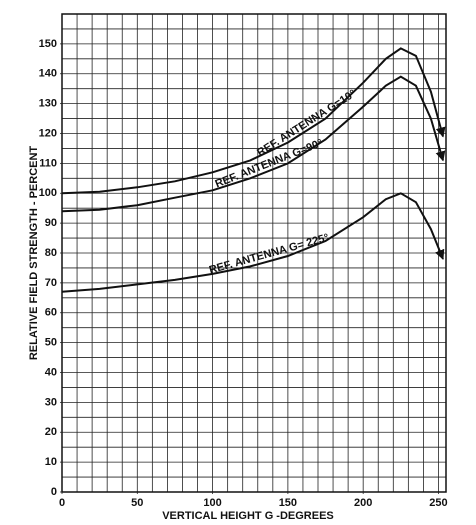 The height and width of the screenshot is (525, 476). Describe the element at coordinates (212, 503) in the screenshot. I see `x-tick-label: 100` at that location.